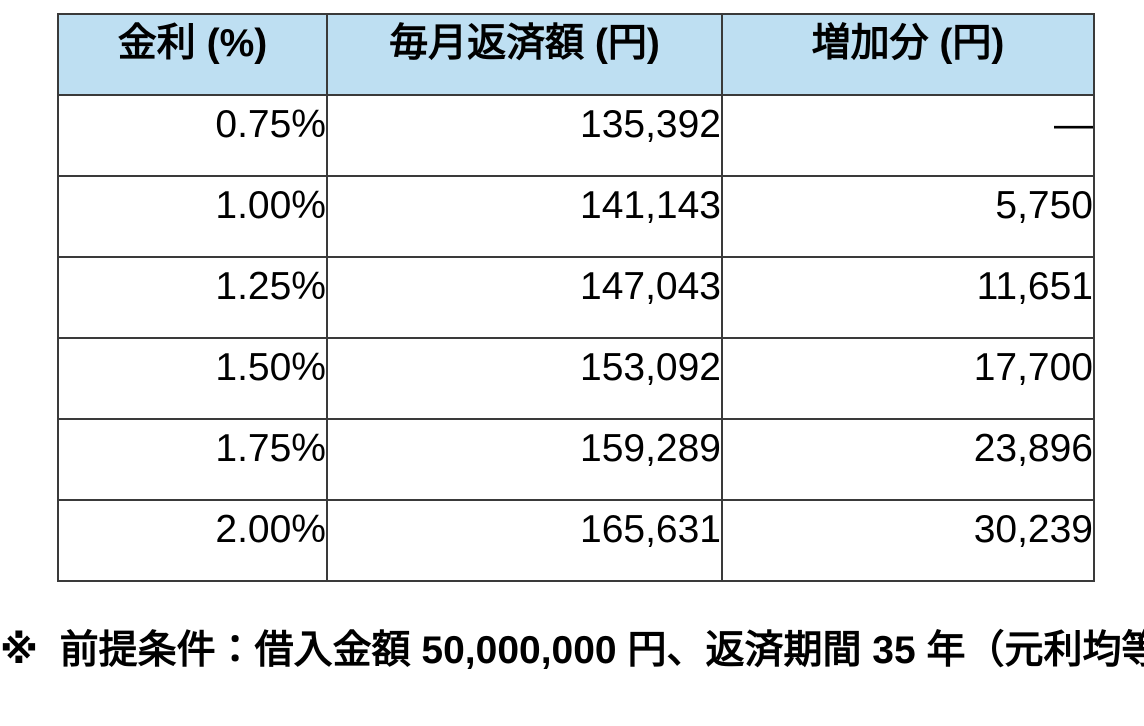  Describe the element at coordinates (908, 54) in the screenshot. I see `header-increase: 増加分 (円)` at that location.